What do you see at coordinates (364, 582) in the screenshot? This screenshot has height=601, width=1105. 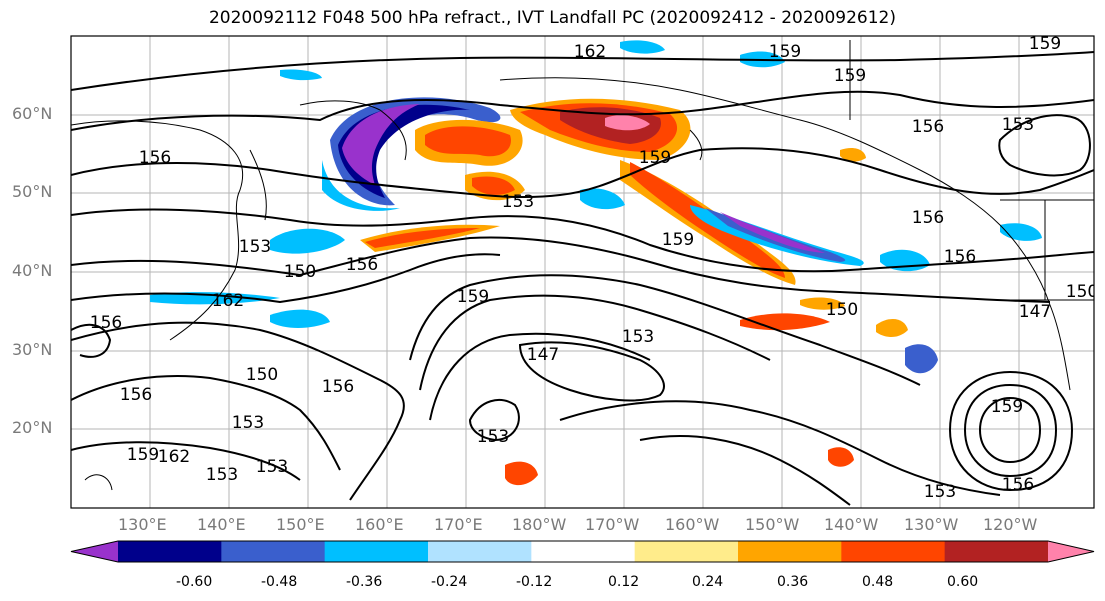 I see `colorbar-tick: -0.36` at bounding box center [364, 582].